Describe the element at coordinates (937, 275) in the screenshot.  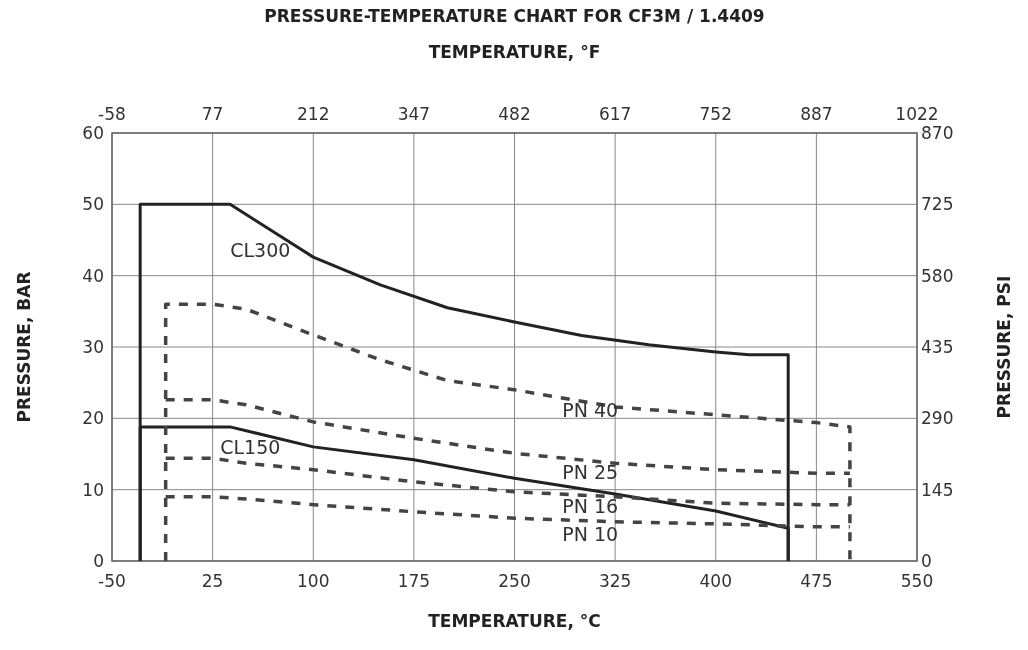
I see `y2-tick-label: 580` at that location.